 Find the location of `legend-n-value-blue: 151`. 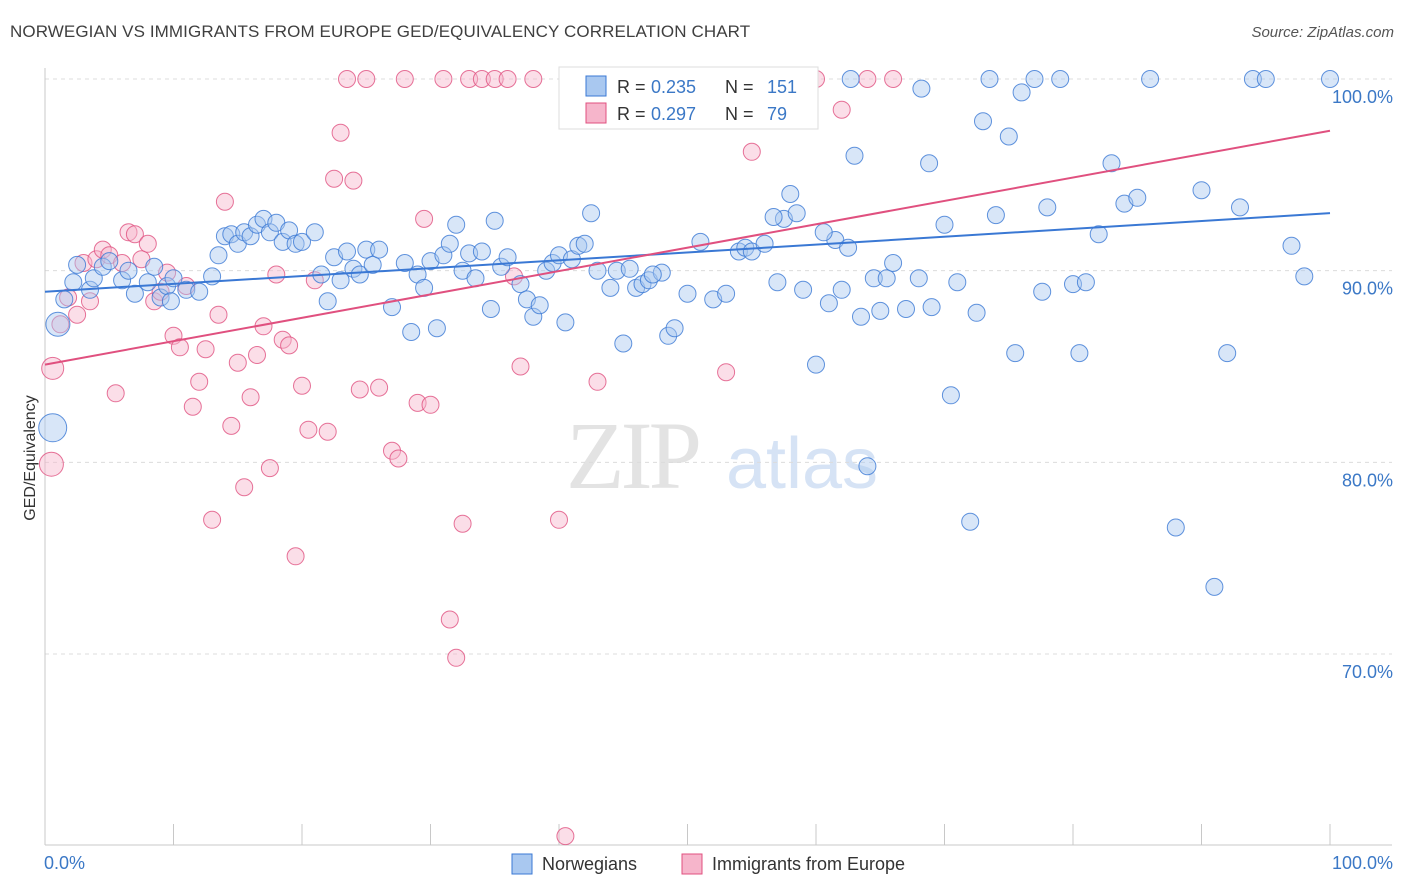

legend-n-value-blue: 151 is located at coordinates (782, 87).